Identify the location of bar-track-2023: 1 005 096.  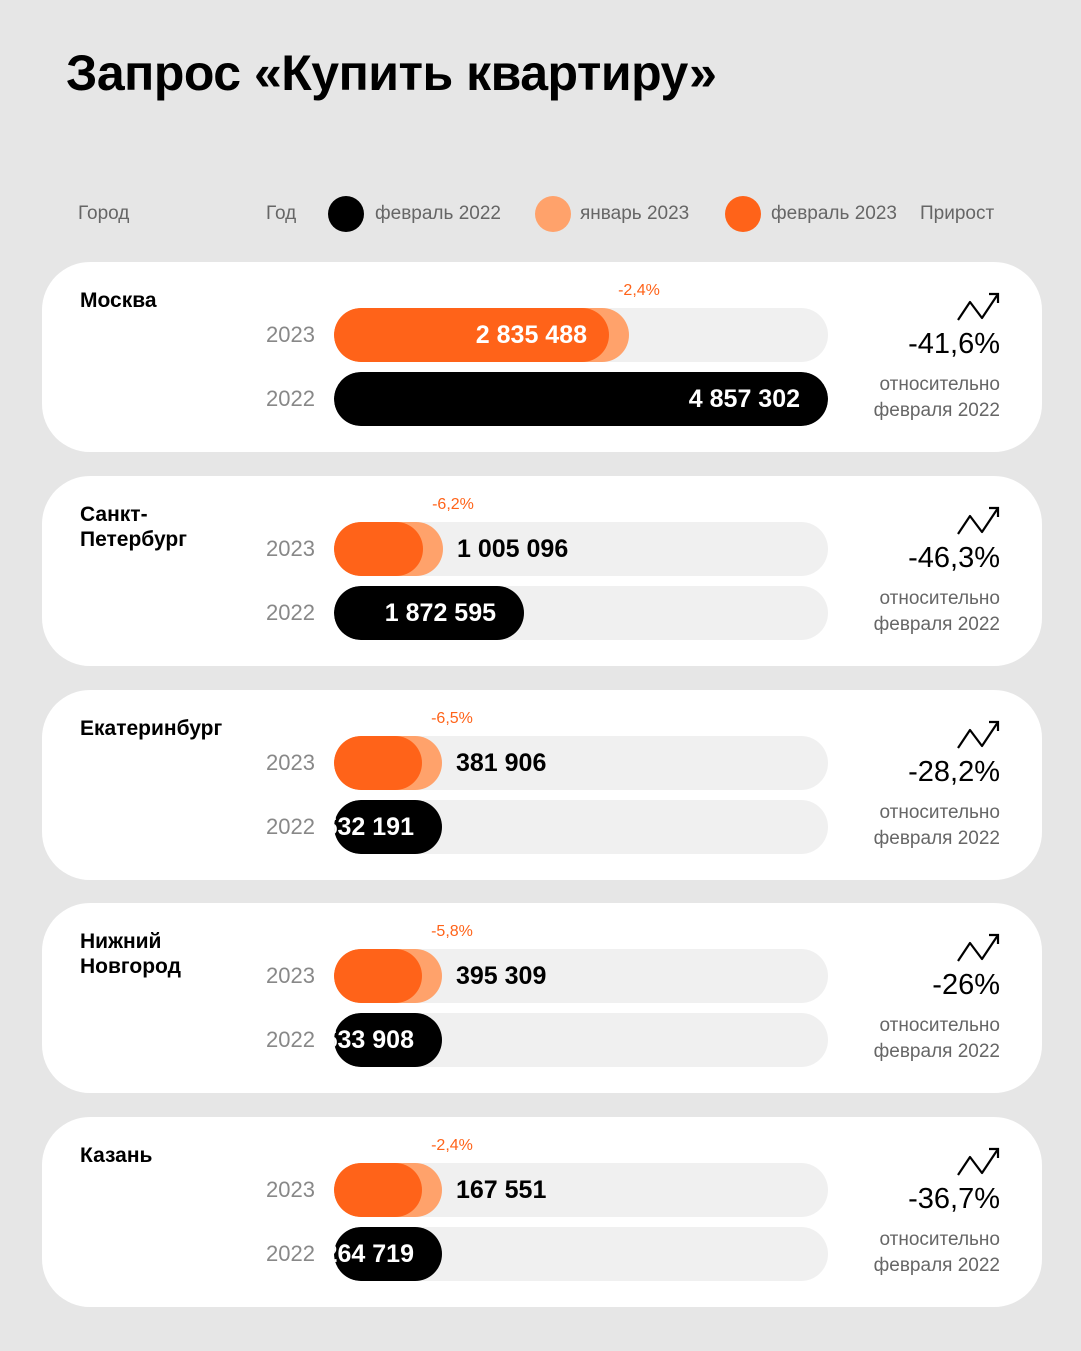
(581, 549).